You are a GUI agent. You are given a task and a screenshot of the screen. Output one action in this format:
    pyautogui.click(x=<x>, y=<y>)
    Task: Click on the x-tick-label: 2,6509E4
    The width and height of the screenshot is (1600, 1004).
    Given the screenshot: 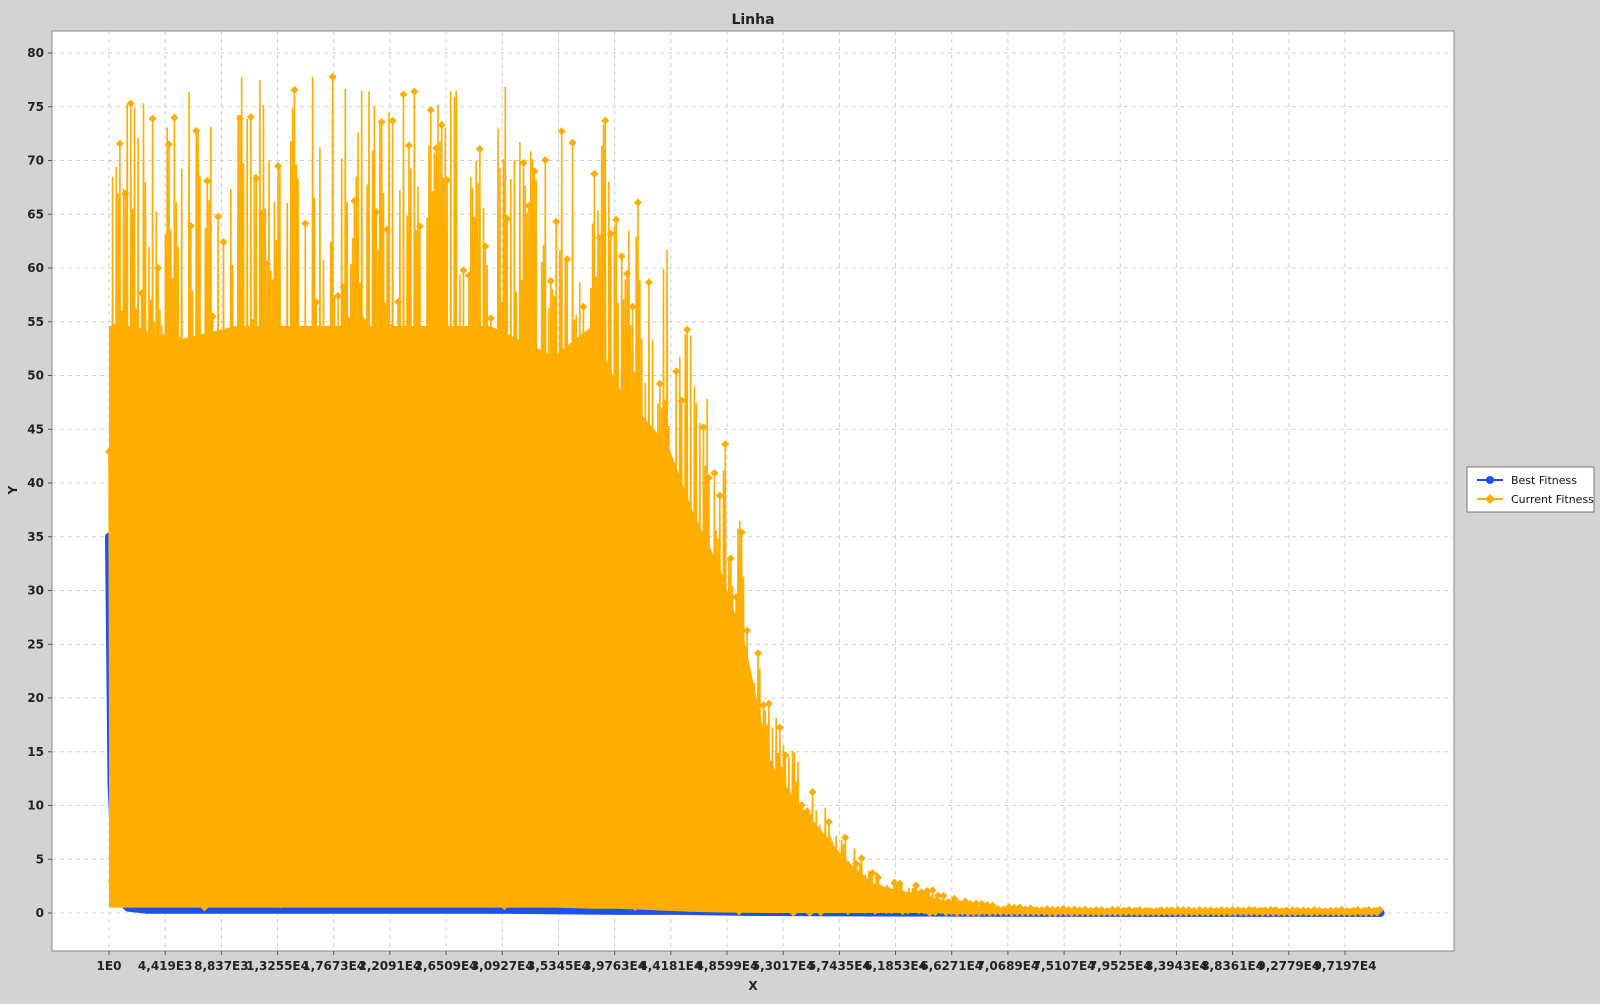 What is the action you would take?
    pyautogui.click(x=446, y=966)
    